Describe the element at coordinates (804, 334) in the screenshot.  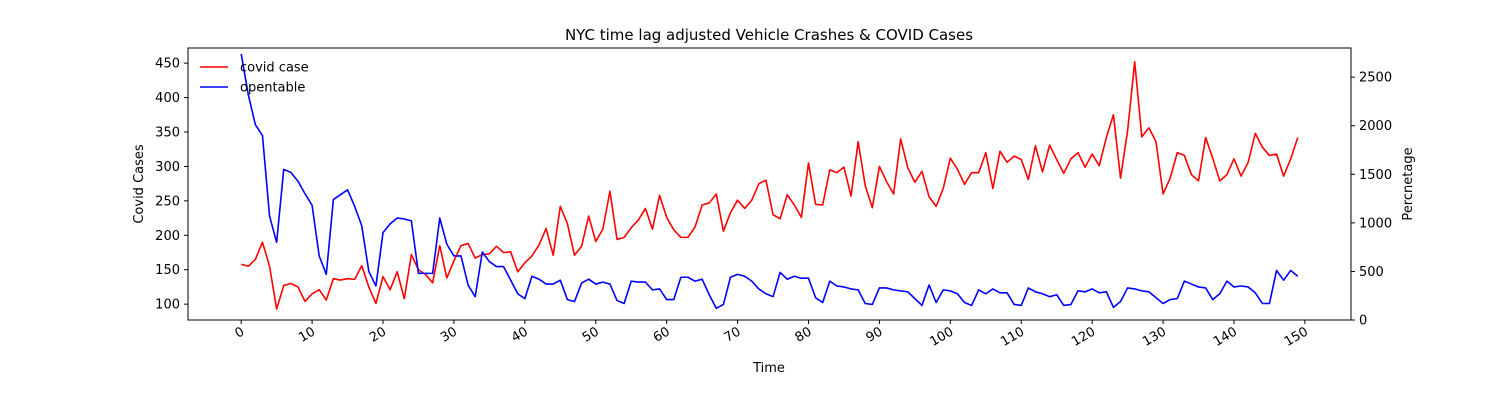
I see `x-tick-label: 80` at that location.